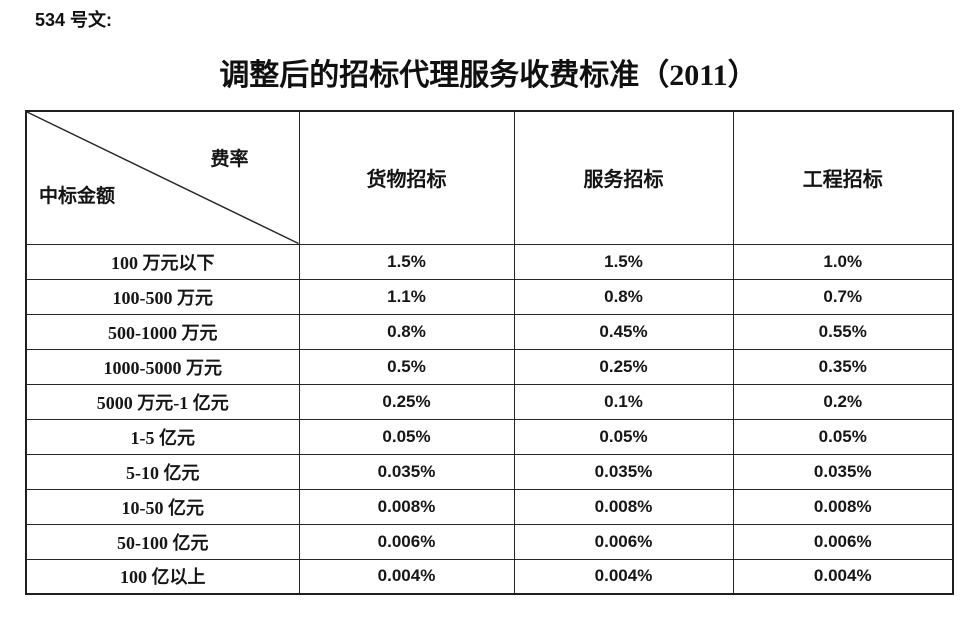  Describe the element at coordinates (162, 506) in the screenshot. I see `amount-range-cell: 10-50 亿元` at that location.